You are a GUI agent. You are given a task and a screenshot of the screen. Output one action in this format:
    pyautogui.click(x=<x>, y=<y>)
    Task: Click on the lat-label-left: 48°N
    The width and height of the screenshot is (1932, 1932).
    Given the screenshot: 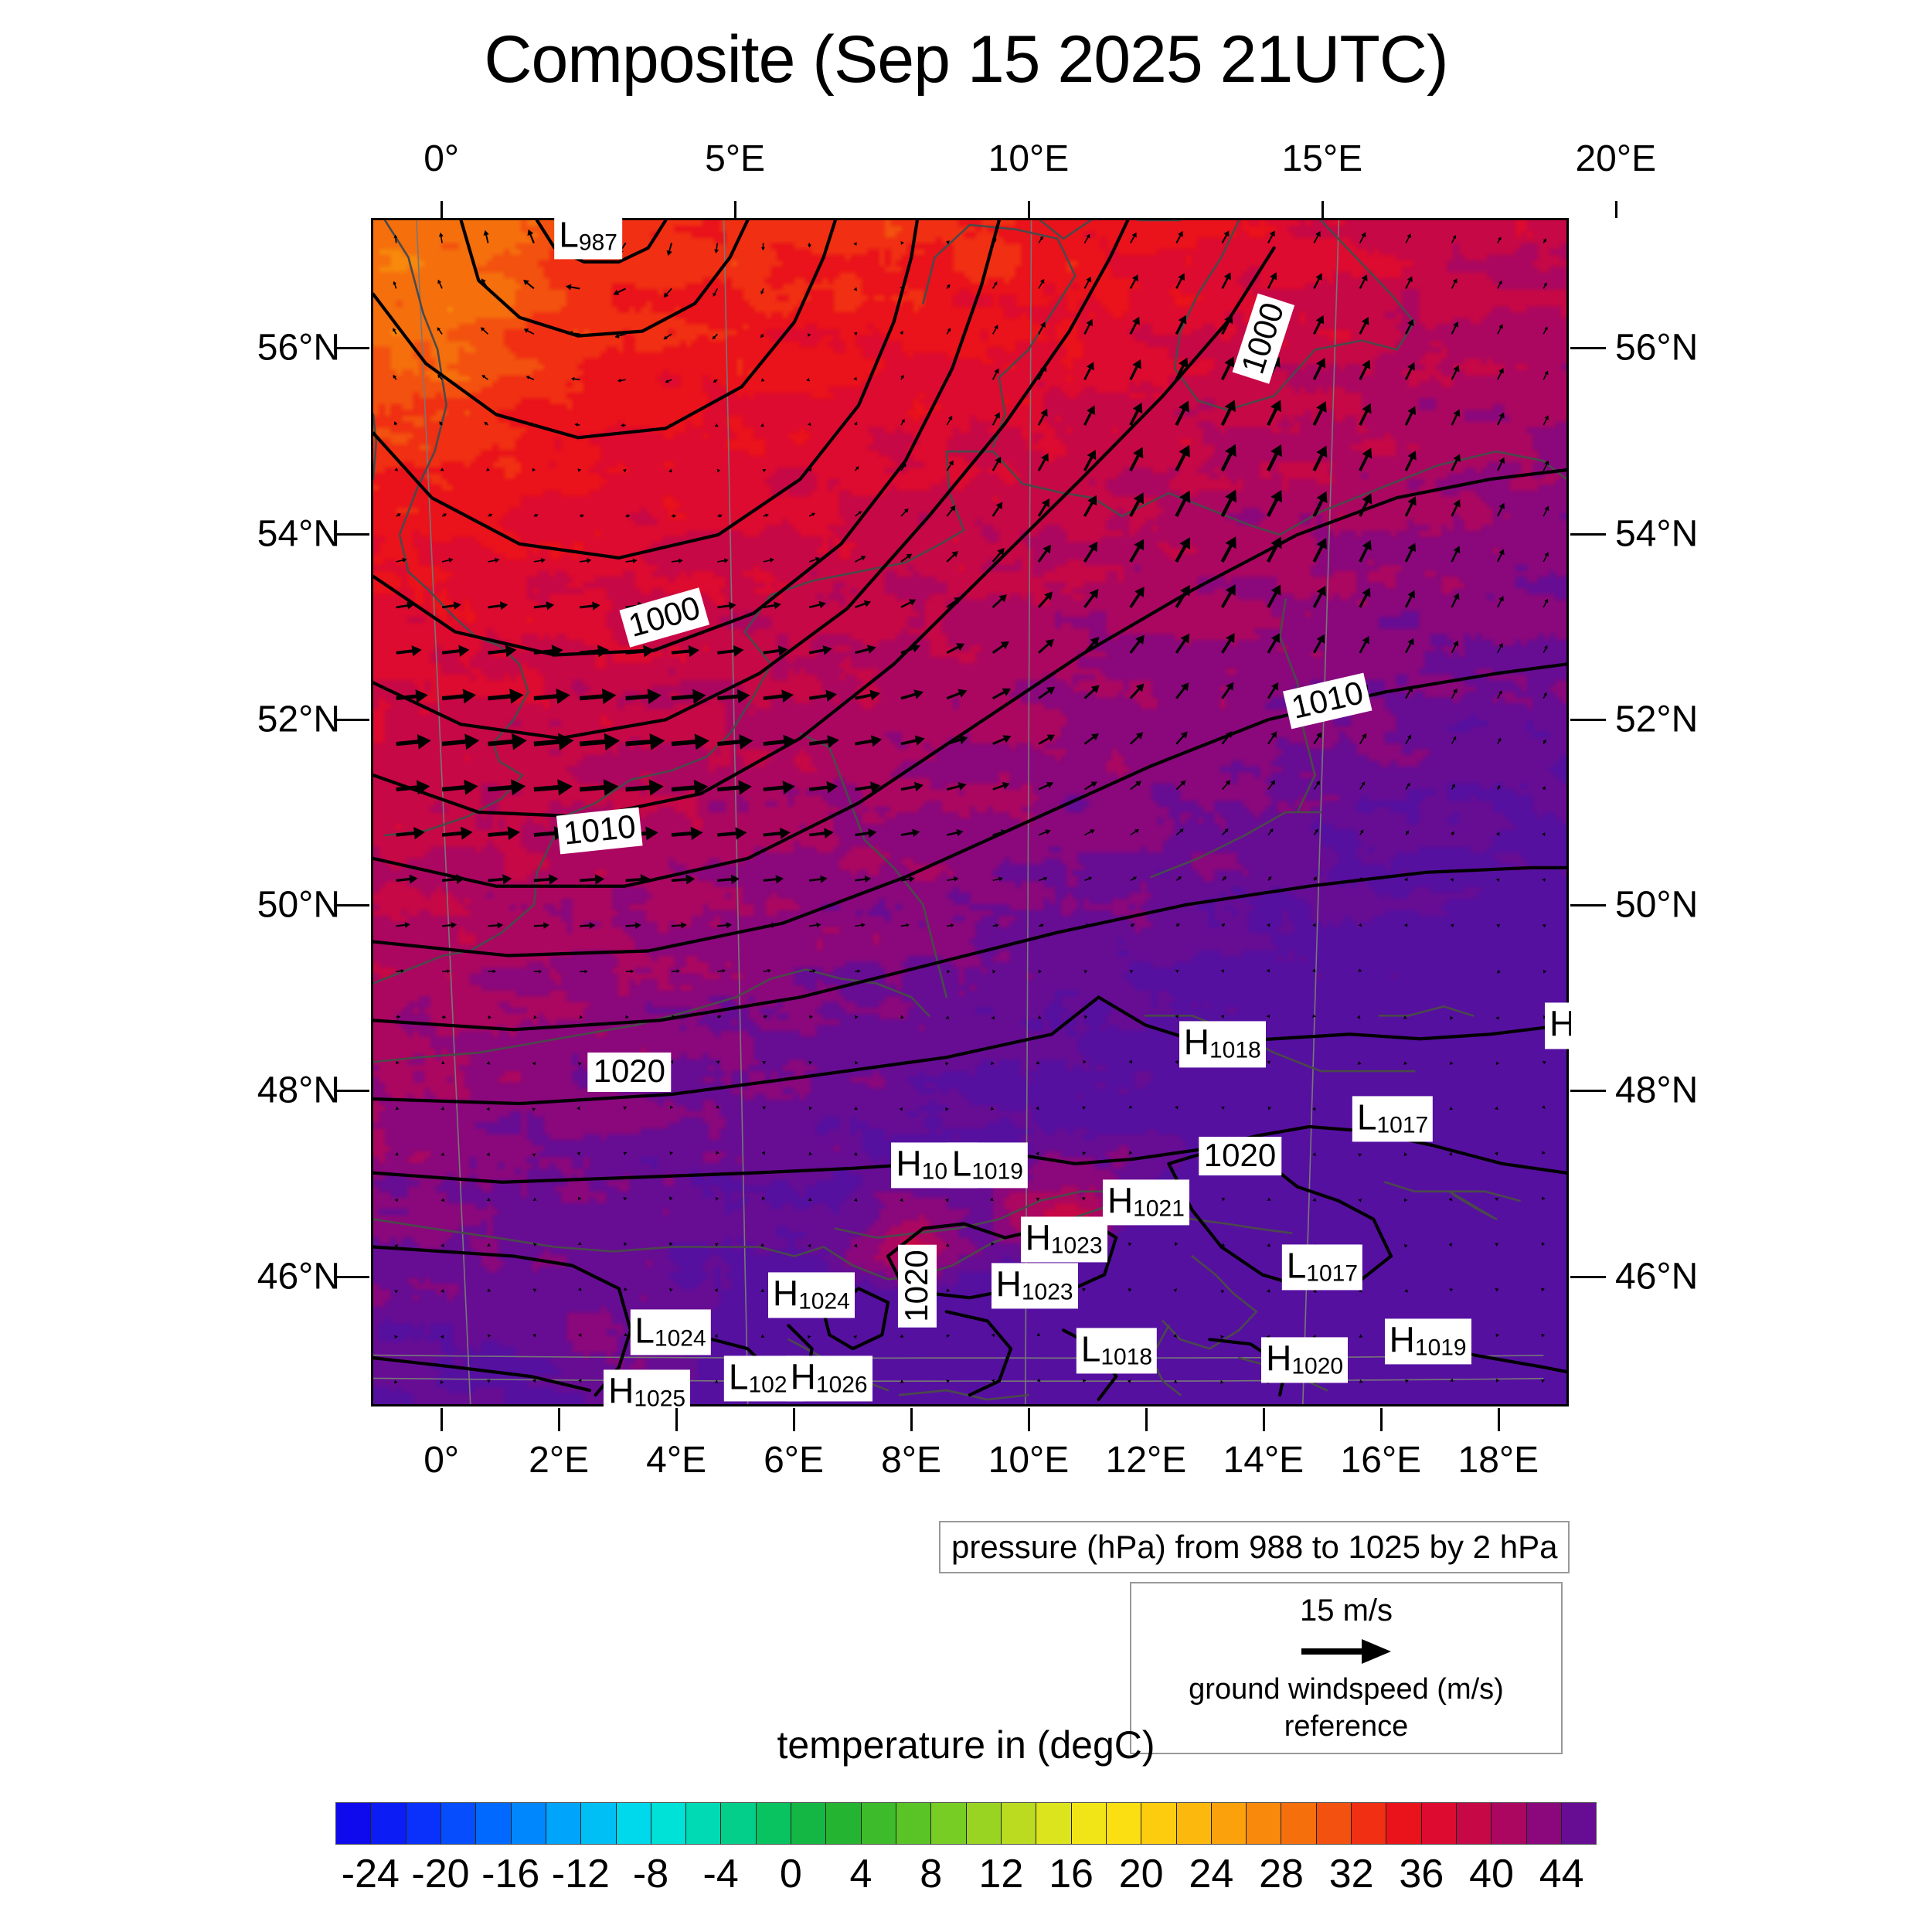 What is the action you would take?
    pyautogui.click(x=298, y=1091)
    